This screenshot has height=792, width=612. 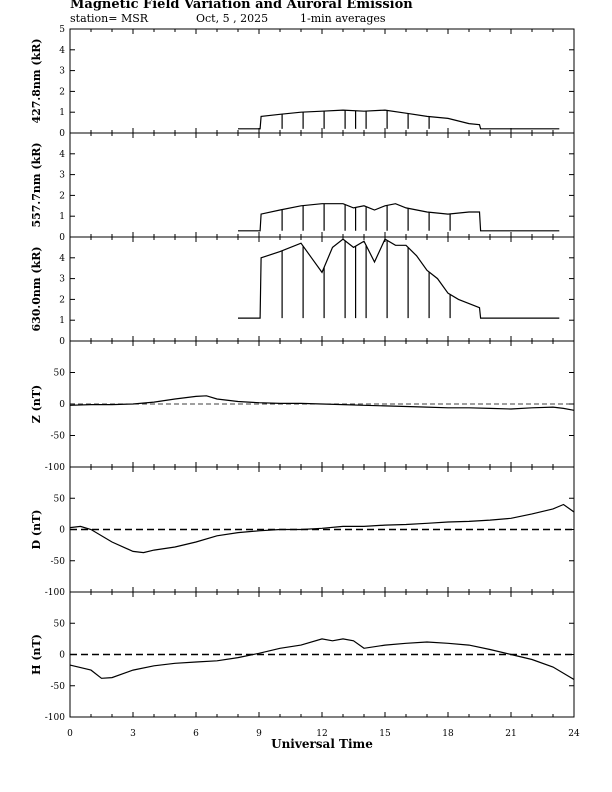 What do you see at coordinates (322, 744) in the screenshot?
I see `x-axis-label: Universal Time` at bounding box center [322, 744].